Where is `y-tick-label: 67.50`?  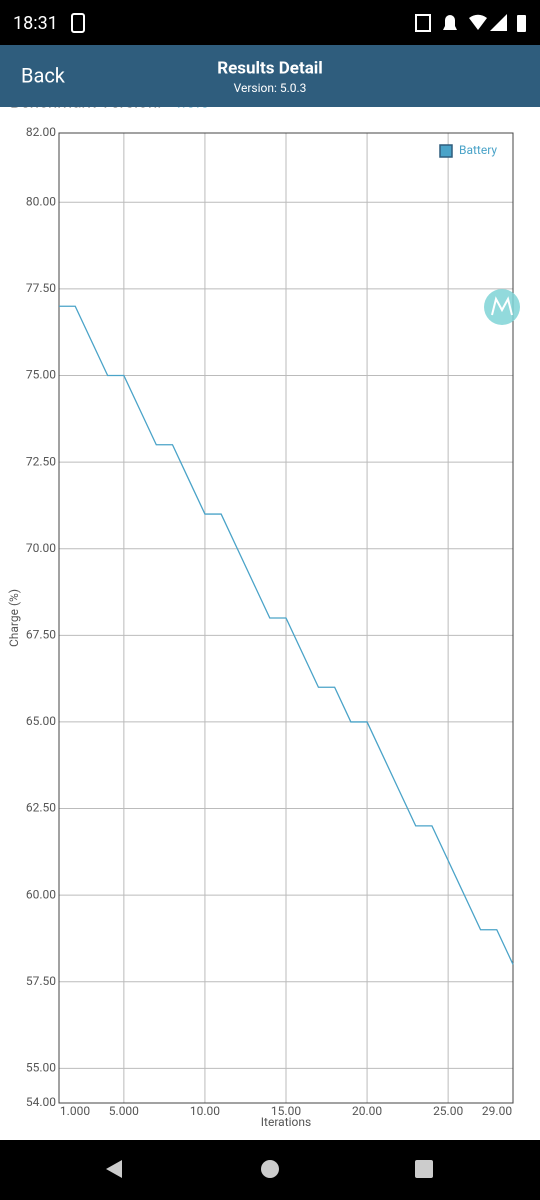
y-tick-label: 67.50 is located at coordinates (41, 634).